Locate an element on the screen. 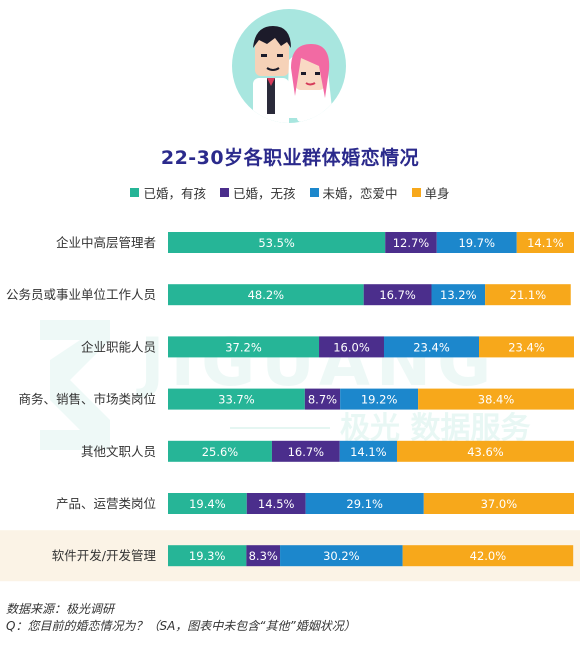 The width and height of the screenshot is (580, 648). bar-value-label: 19.4% is located at coordinates (207, 504).